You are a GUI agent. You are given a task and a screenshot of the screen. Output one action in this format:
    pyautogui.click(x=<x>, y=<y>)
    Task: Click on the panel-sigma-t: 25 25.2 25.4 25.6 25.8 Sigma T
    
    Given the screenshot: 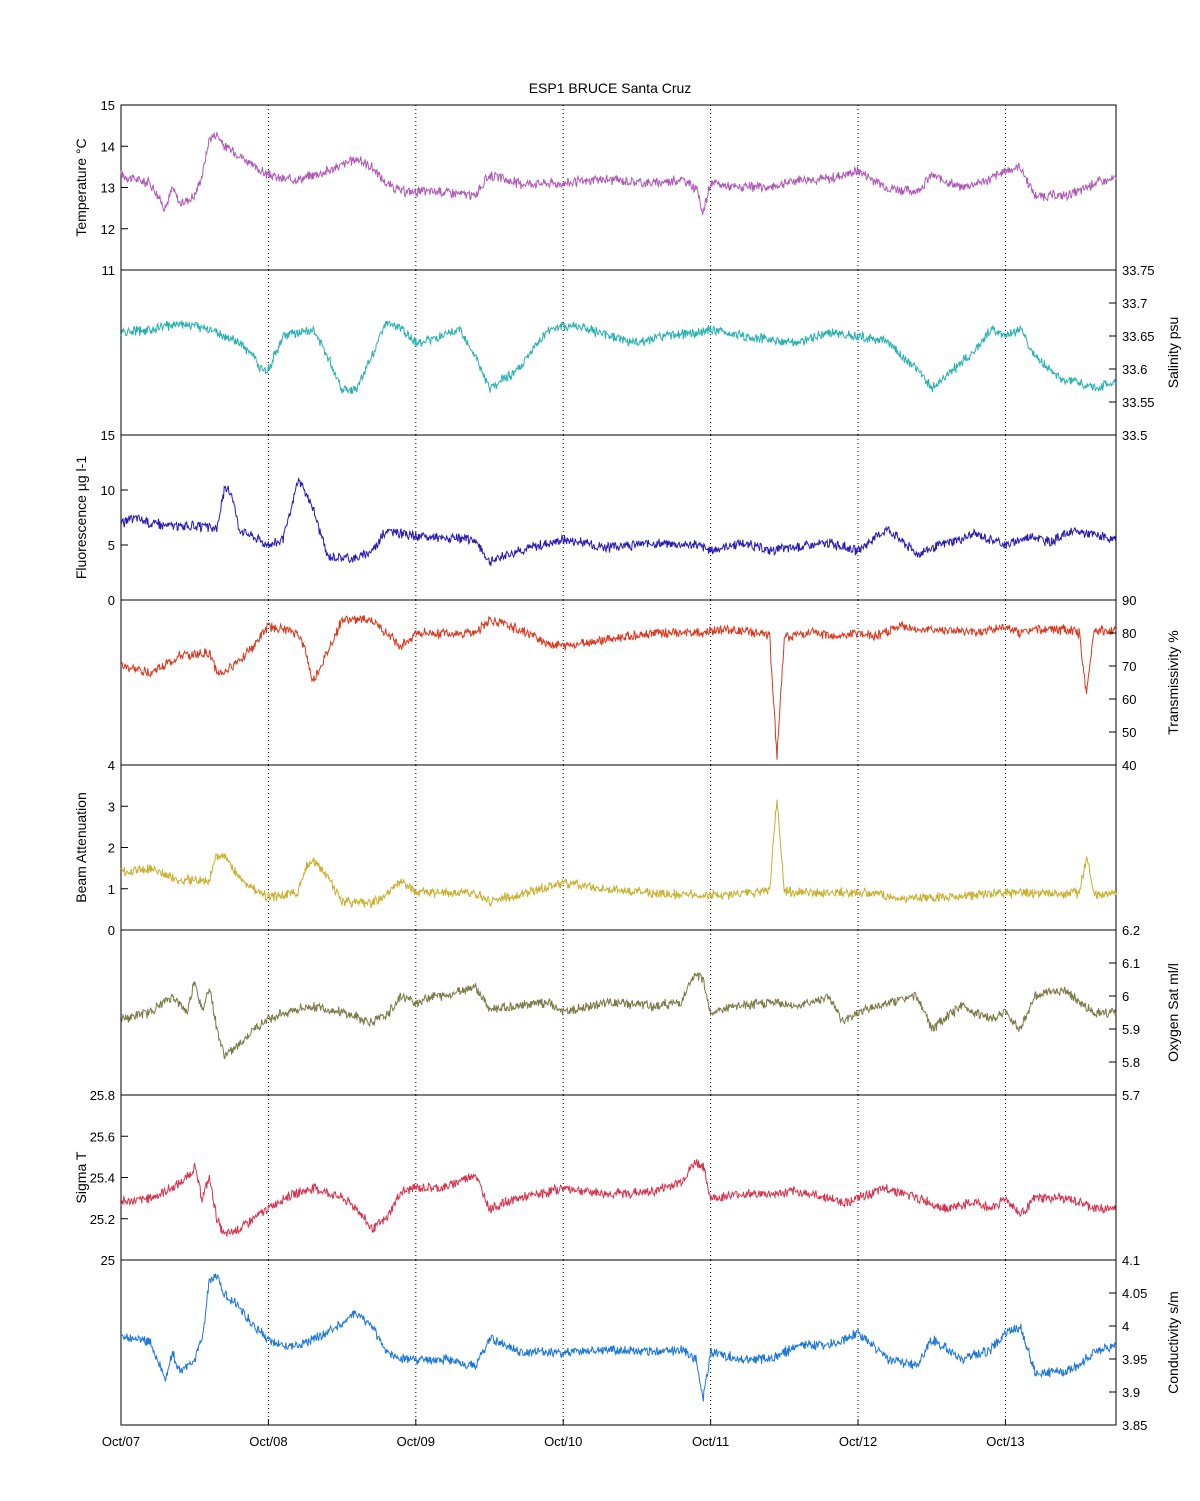 What is the action you would take?
    pyautogui.click(x=595, y=1178)
    